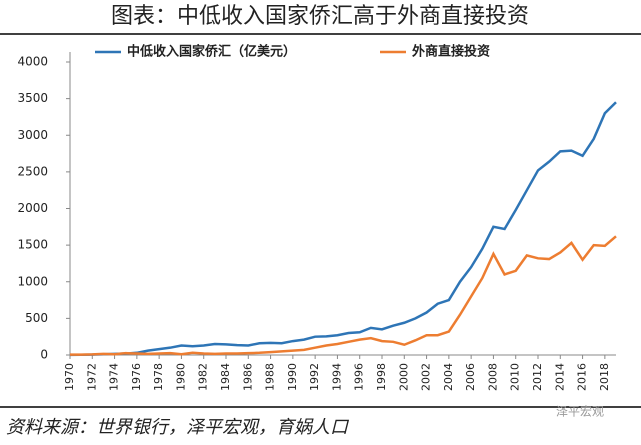  I want to click on x-tick-label: 1984, so click(225, 377).